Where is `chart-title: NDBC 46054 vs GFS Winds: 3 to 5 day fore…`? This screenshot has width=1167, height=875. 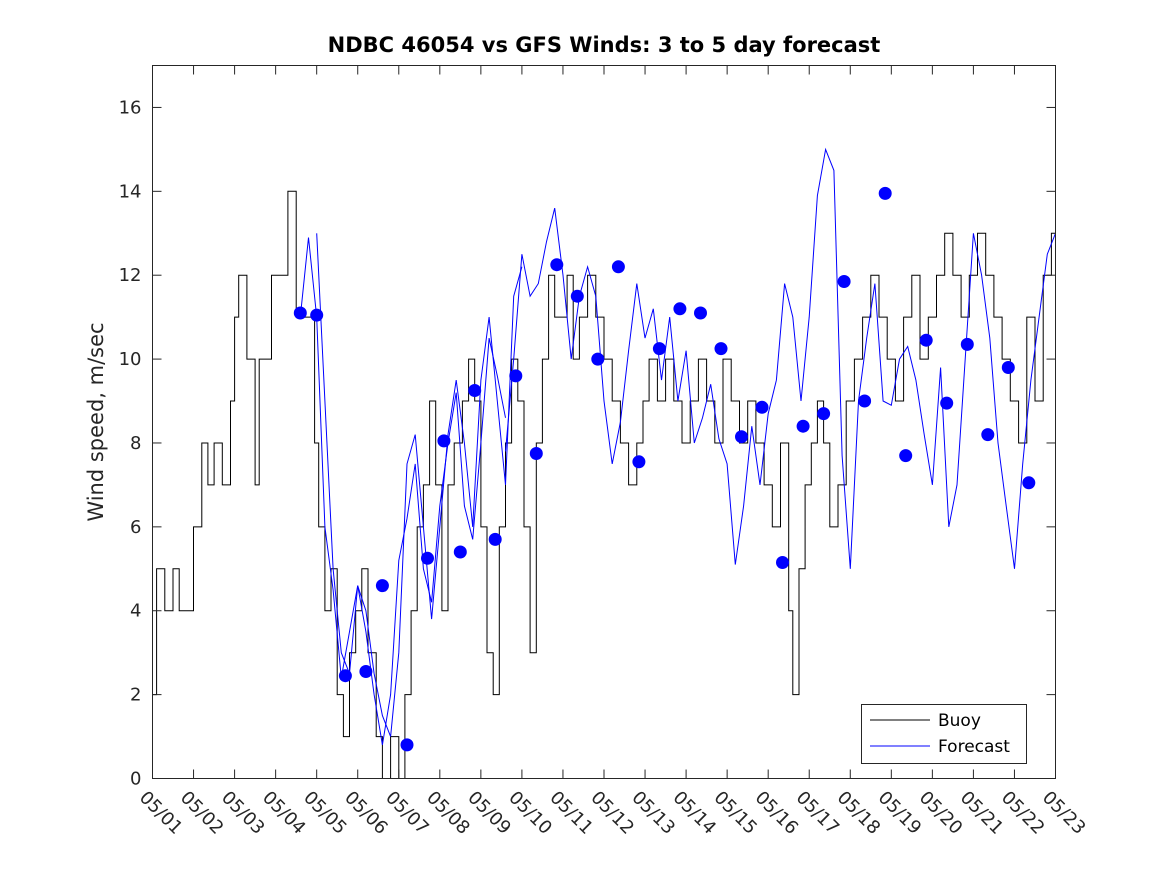 chart-title: NDBC 46054 vs GFS Winds: 3 to 5 day fore… is located at coordinates (604, 45).